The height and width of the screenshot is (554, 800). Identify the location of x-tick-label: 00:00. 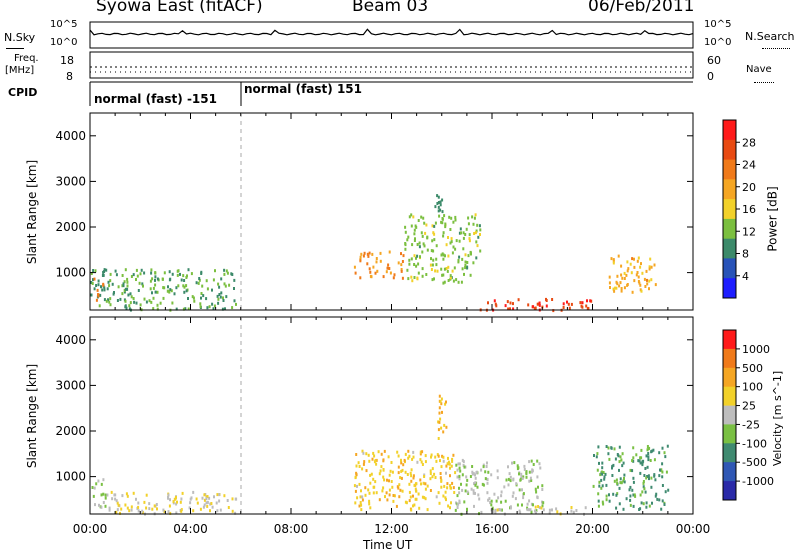
(693, 529).